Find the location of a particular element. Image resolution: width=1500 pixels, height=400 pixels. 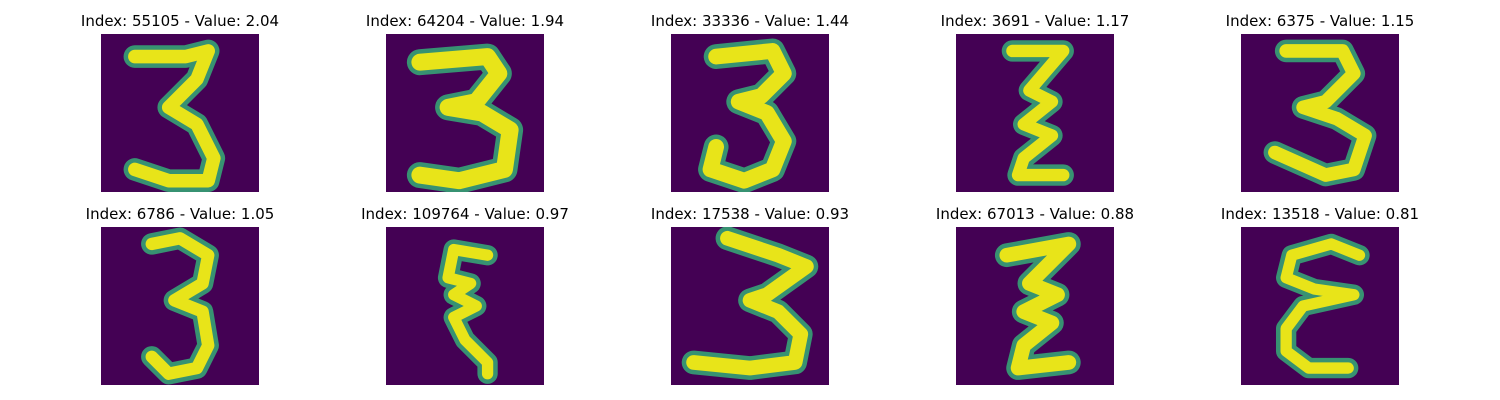

panel-title: Index: 109764 - Value: 0.97 is located at coordinates (465, 214).